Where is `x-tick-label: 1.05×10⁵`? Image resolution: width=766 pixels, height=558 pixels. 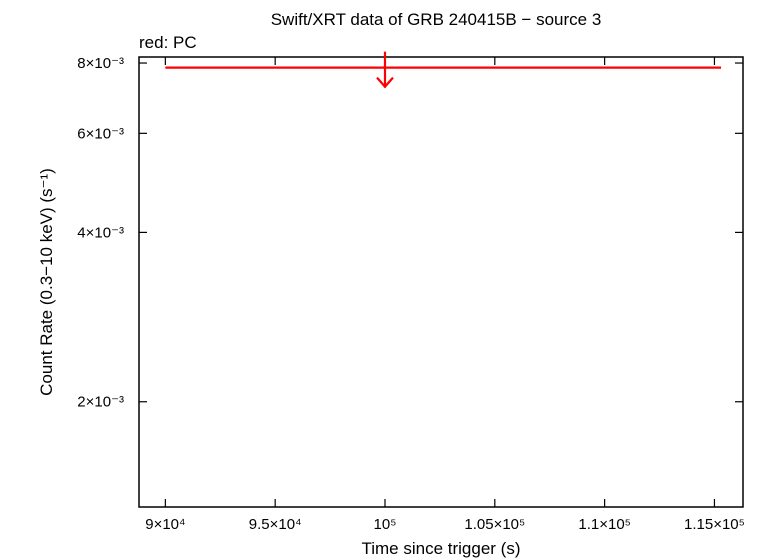
x-tick-label: 1.05×10⁵ is located at coordinates (494, 524).